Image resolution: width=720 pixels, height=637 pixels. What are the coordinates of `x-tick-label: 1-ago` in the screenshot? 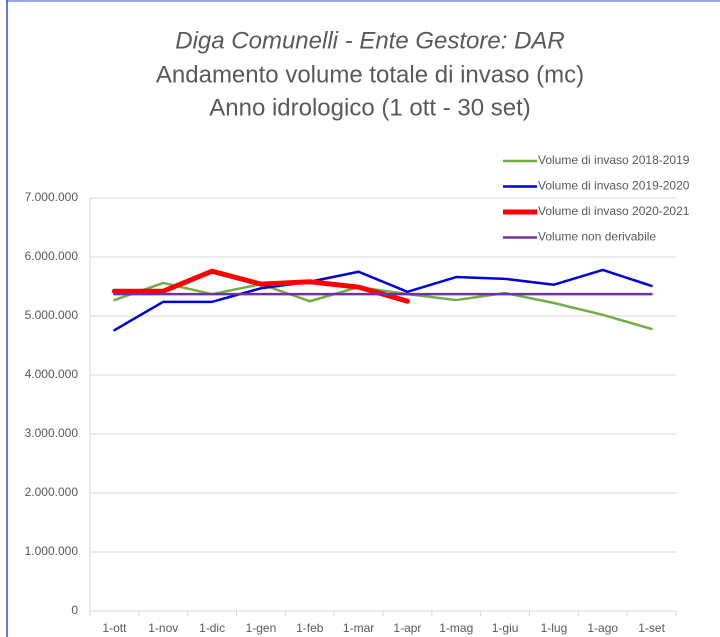 It's located at (602, 628).